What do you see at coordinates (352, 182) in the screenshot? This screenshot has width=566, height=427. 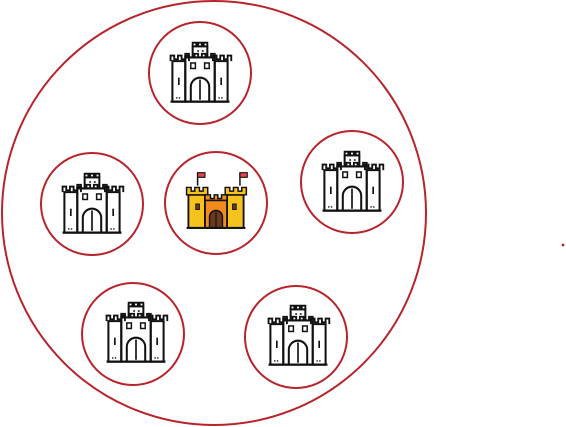 I see `castle-right` at bounding box center [352, 182].